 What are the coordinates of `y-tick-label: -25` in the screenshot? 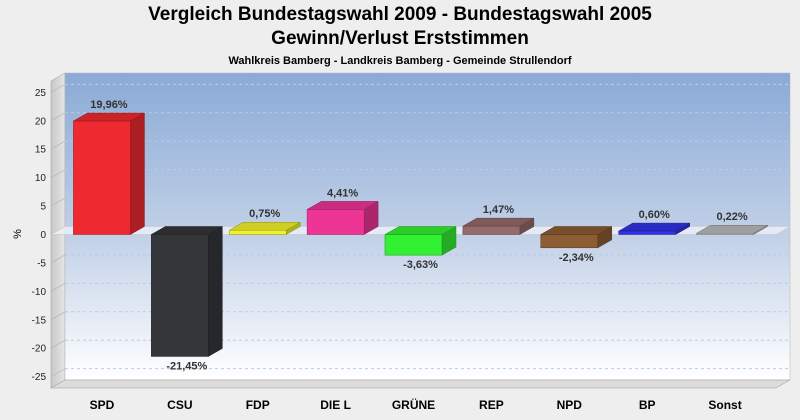 It's located at (39, 377).